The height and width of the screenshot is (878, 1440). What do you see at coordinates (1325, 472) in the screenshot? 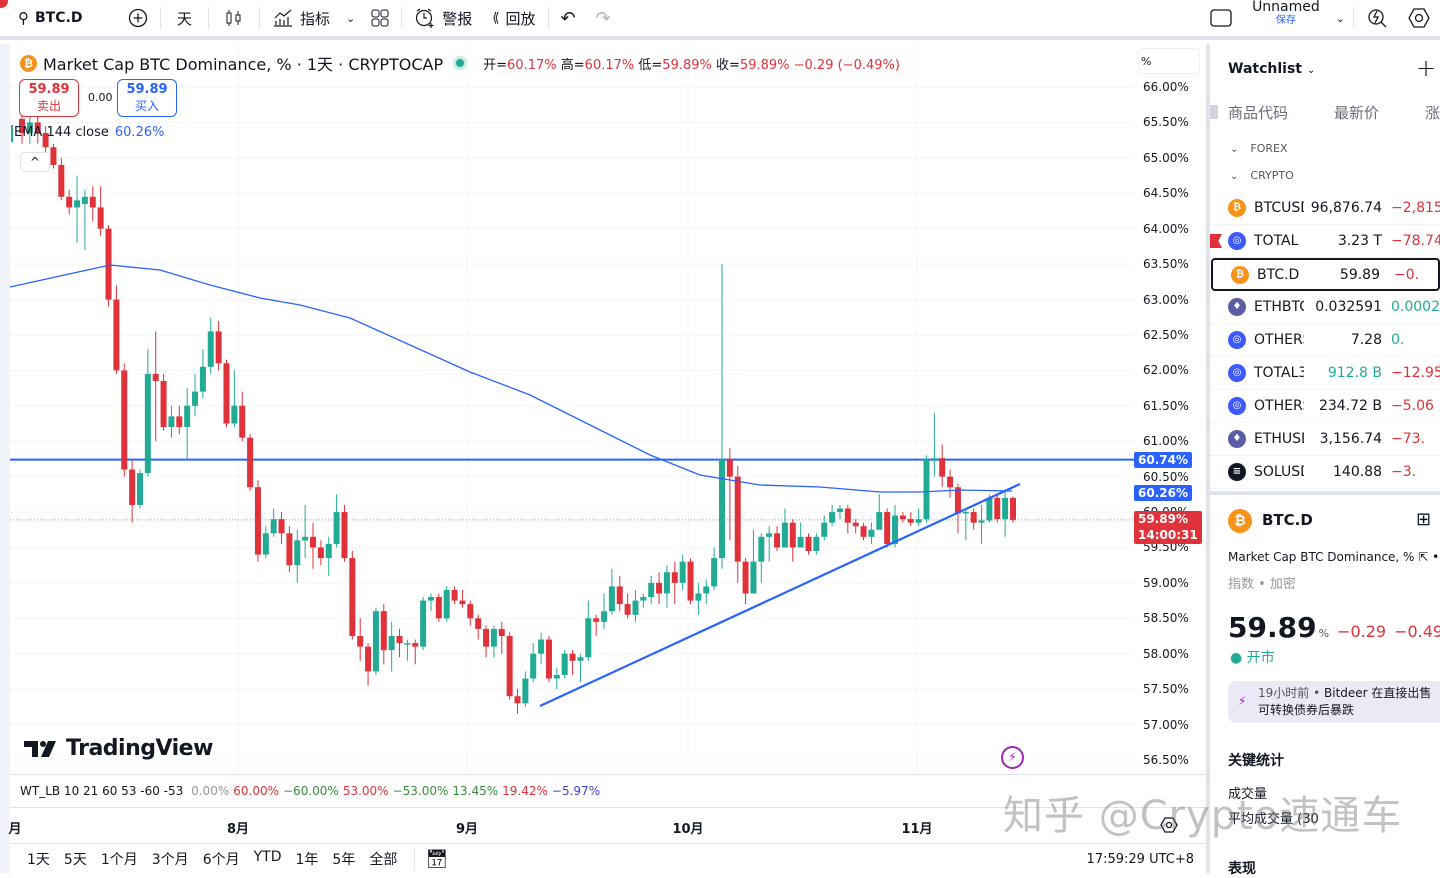
I see `watchlist-row: ≡ SOLUSD 140.88 −3.` at bounding box center [1325, 472].